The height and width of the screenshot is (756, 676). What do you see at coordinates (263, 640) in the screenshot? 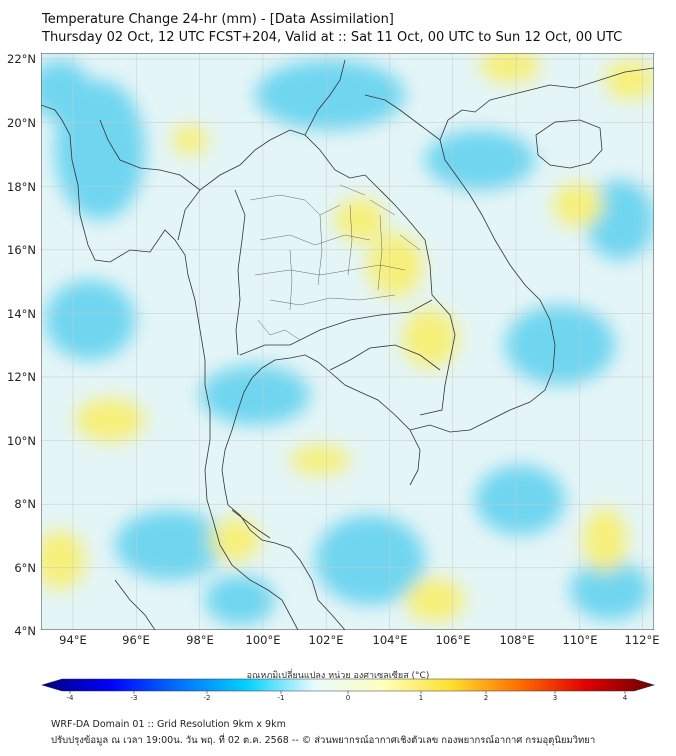
I see `lon-label-100e: 100°E` at bounding box center [263, 640].